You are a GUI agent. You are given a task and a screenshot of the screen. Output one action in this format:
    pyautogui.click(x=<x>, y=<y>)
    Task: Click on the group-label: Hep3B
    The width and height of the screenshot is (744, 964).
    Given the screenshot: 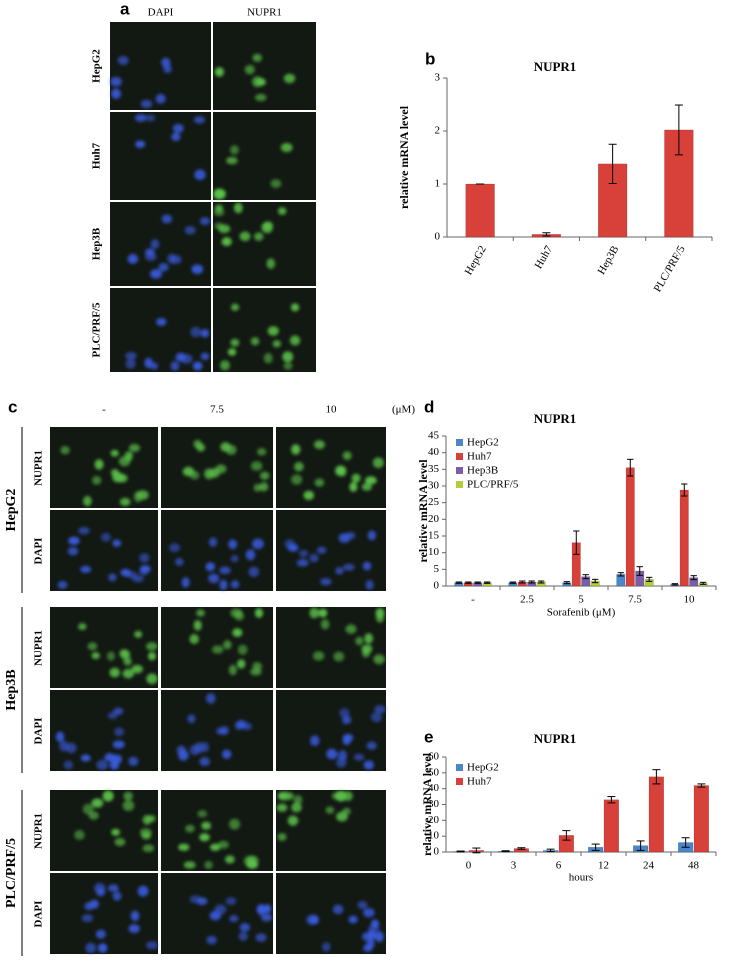 What is the action you would take?
    pyautogui.click(x=11, y=689)
    